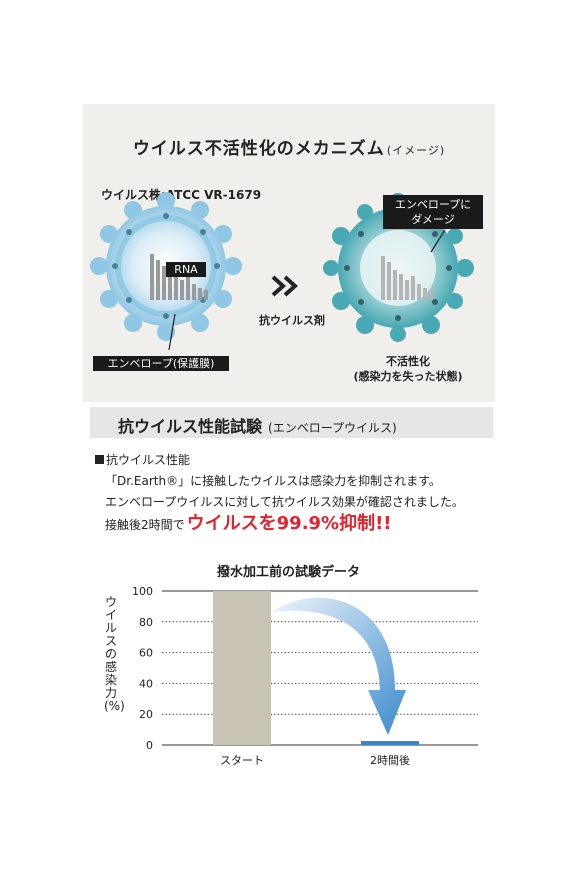 Image resolution: width=577 pixels, height=873 pixels. What do you see at coordinates (149, 745) in the screenshot?
I see `y-tick-label: 0` at bounding box center [149, 745].